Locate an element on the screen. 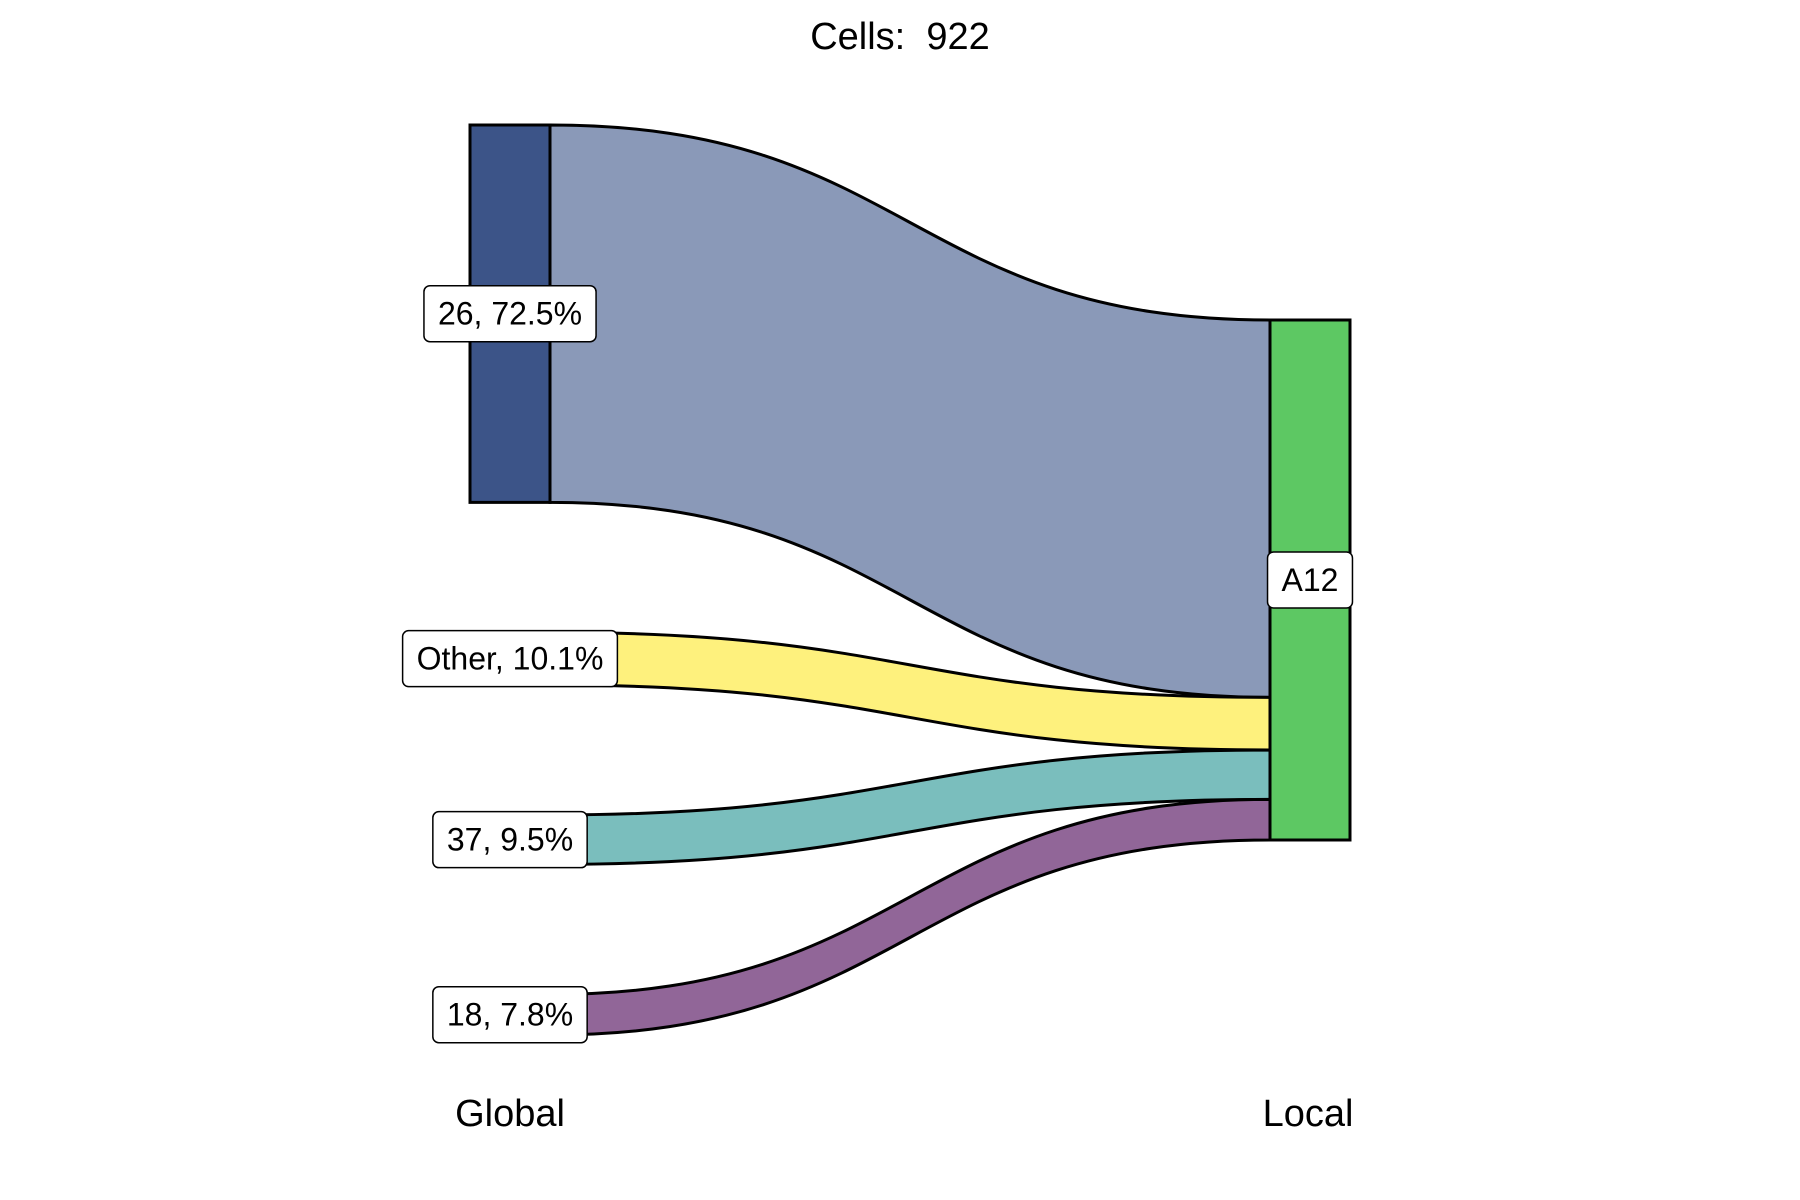 This screenshot has height=1200, width=1800. label-a12-text: A12 is located at coordinates (1310, 580).